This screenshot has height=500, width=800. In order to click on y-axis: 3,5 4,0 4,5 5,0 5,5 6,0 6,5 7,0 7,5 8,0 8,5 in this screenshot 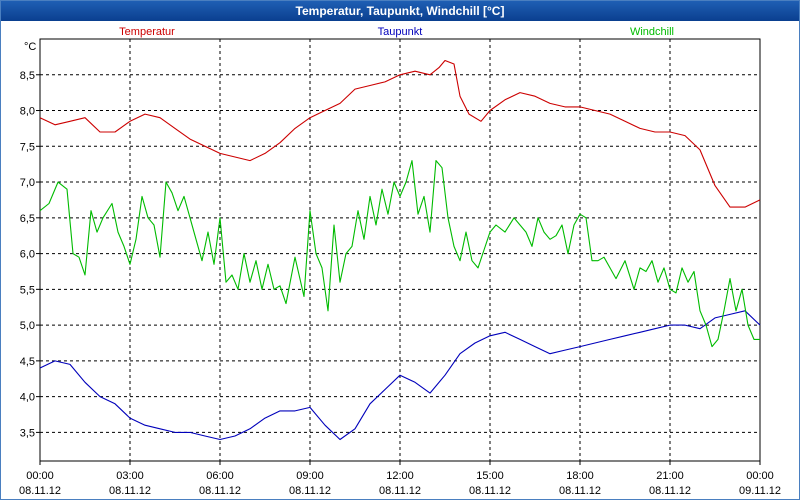, I will do `click(30, 254)`.